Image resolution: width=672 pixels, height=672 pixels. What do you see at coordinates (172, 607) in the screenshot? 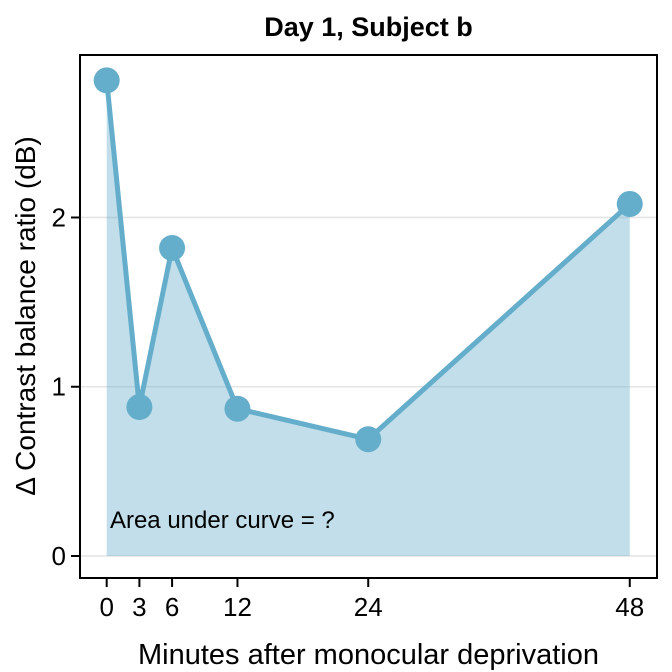
I see `x-tick-label-6: 6` at bounding box center [172, 607].